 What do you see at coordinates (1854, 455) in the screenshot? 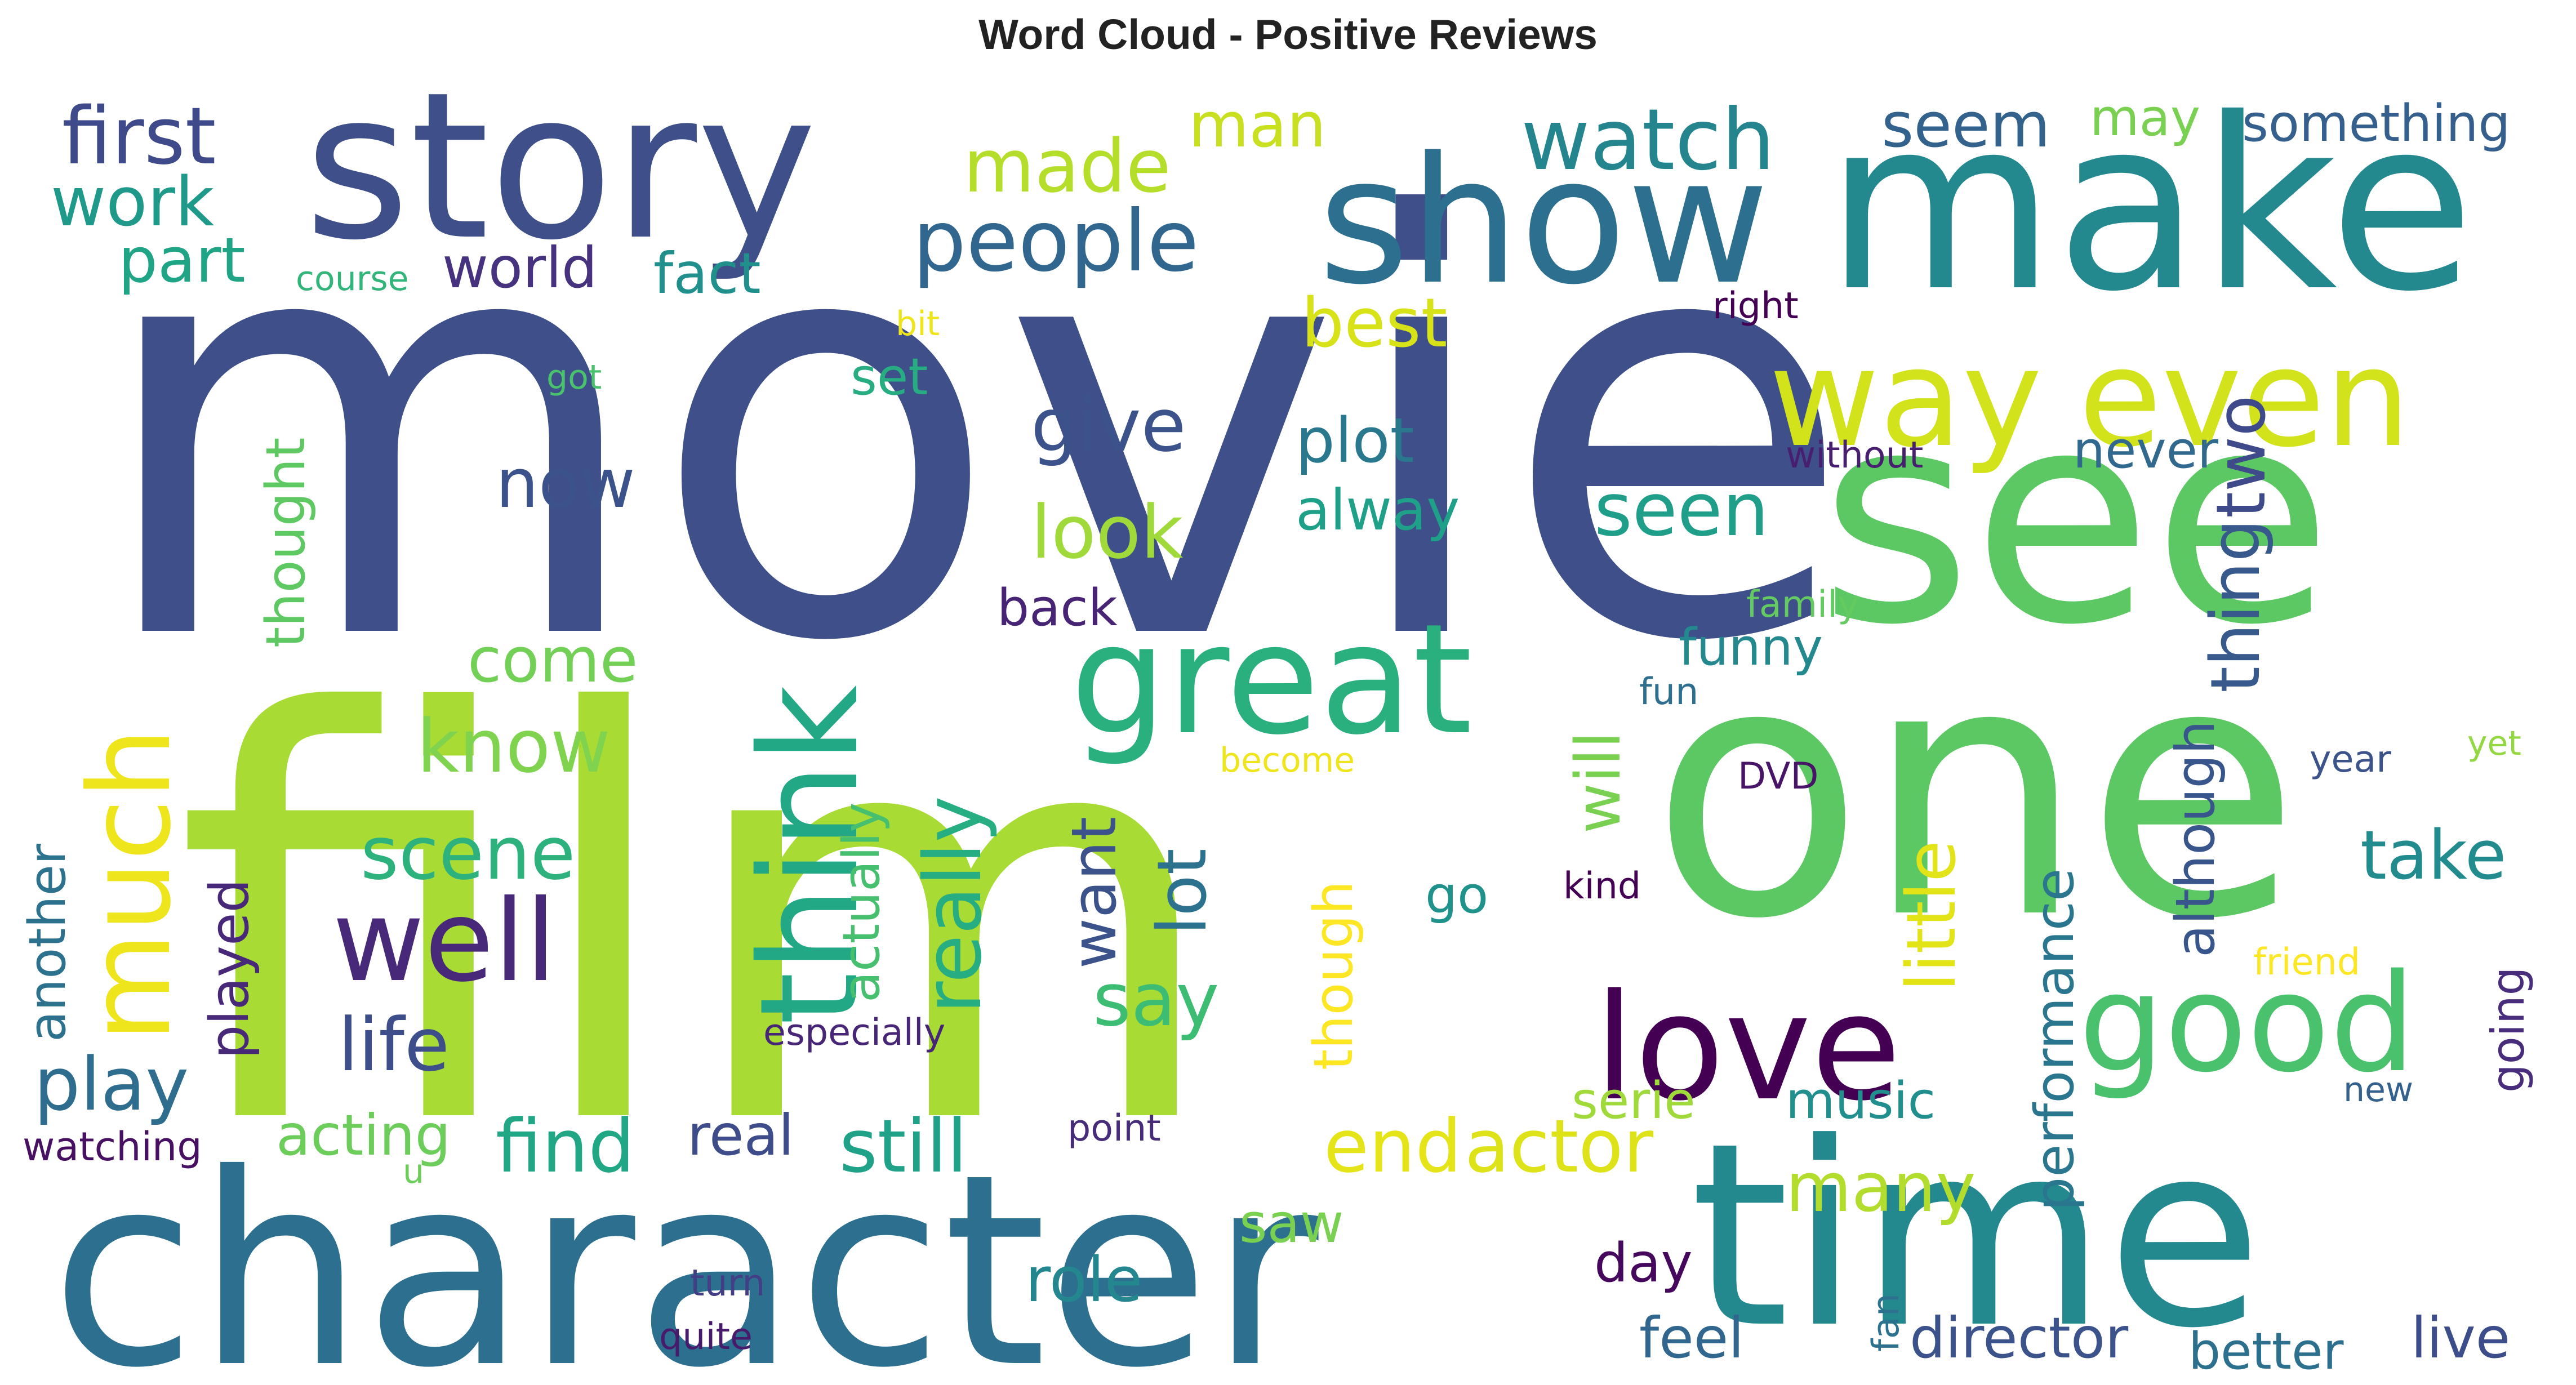
I see `word-without: without` at bounding box center [1854, 455].